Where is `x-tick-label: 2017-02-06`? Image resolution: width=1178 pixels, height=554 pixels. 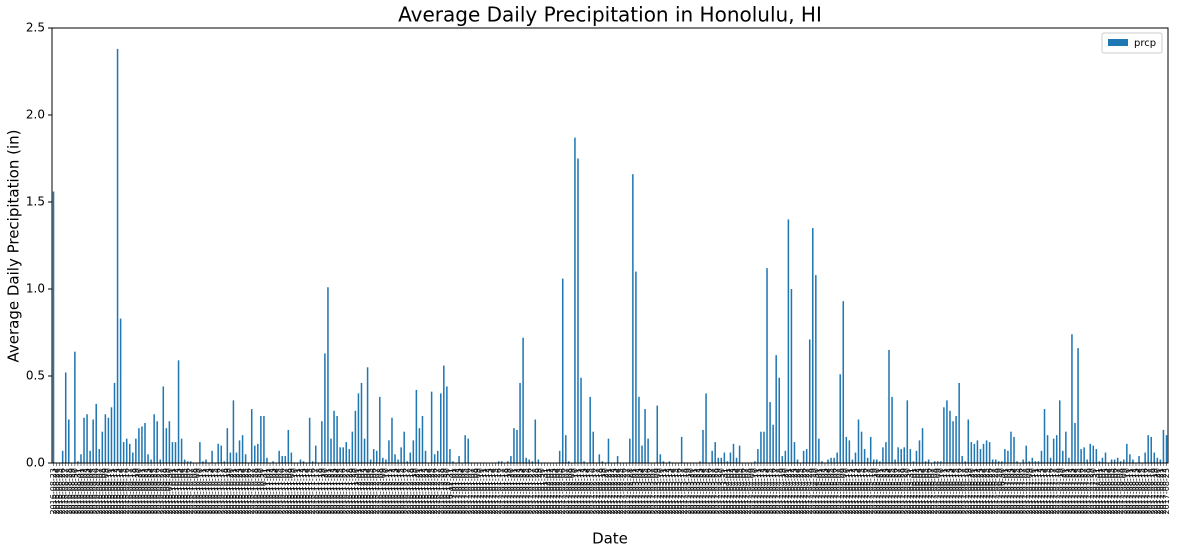 x-tick-label: 2017-02-06 is located at coordinates (562, 491).